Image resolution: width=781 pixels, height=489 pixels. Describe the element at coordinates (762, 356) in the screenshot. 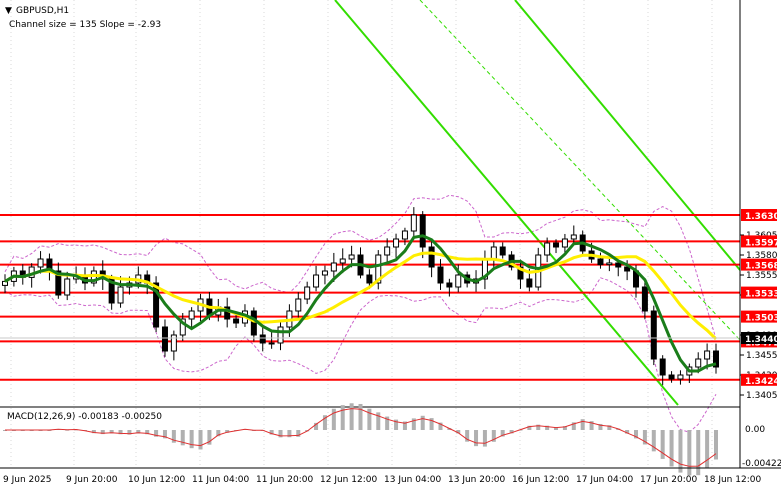

I see `price-tick-5: 1.3455` at that location.